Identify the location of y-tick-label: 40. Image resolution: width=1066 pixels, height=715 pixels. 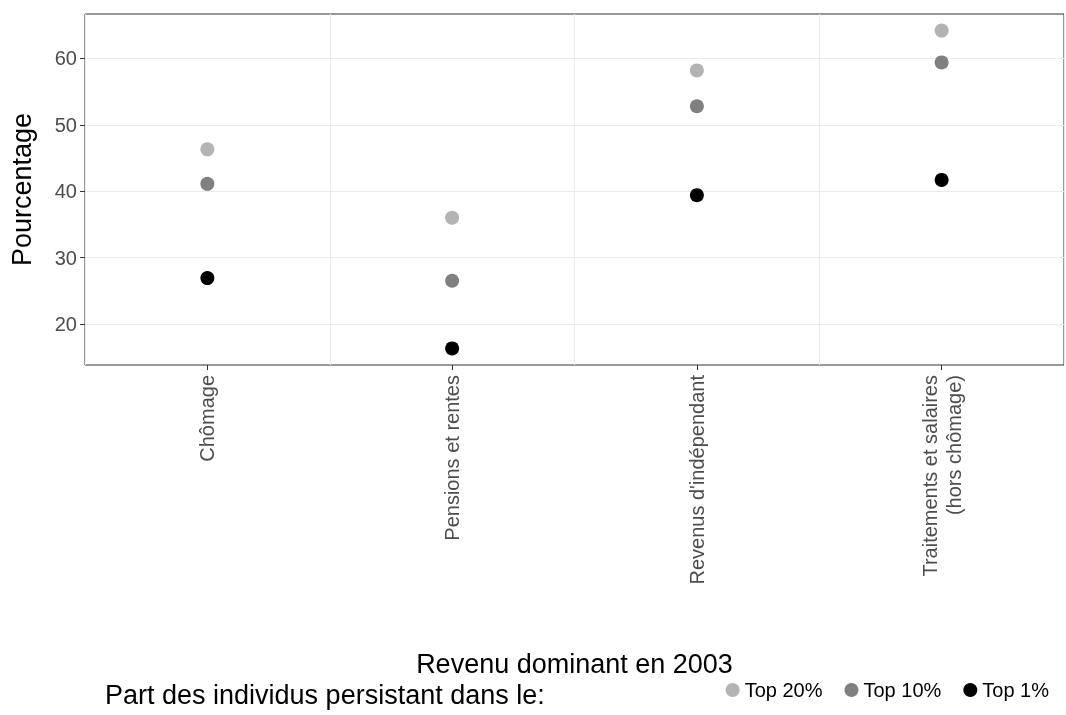
(65, 191).